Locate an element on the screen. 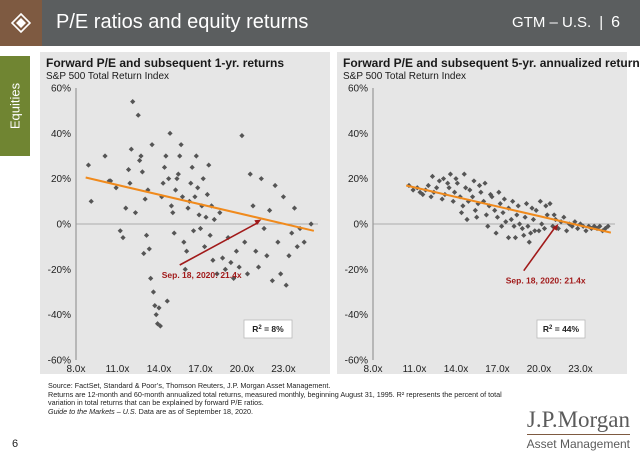 The height and width of the screenshot is (457, 640). page-number: 6 is located at coordinates (15, 444).